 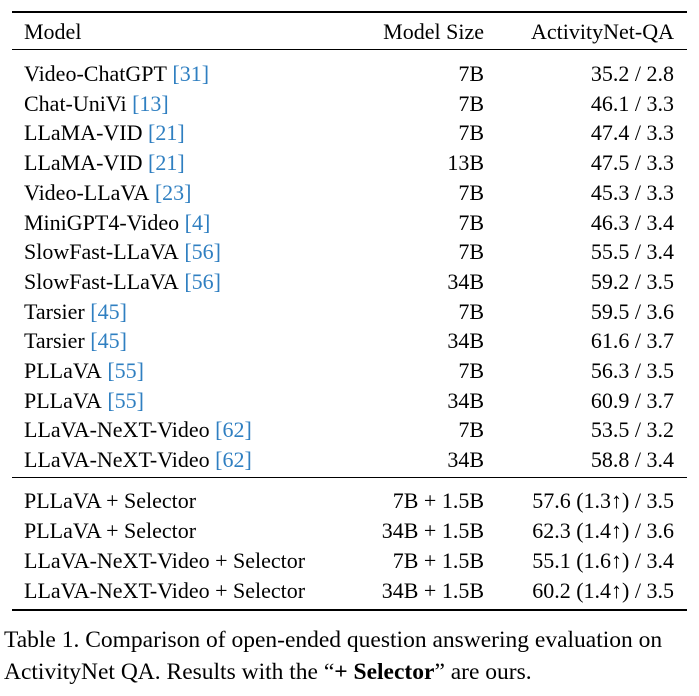 What do you see at coordinates (173, 192) in the screenshot?
I see `citation: [23]` at bounding box center [173, 192].